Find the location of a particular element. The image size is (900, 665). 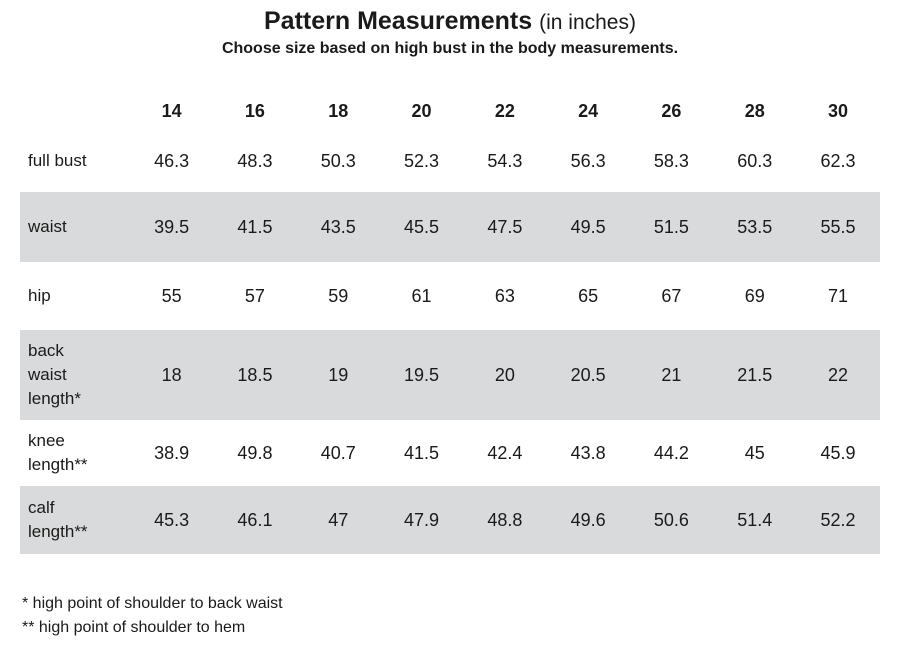

table-cell: 62.3 is located at coordinates (838, 160).